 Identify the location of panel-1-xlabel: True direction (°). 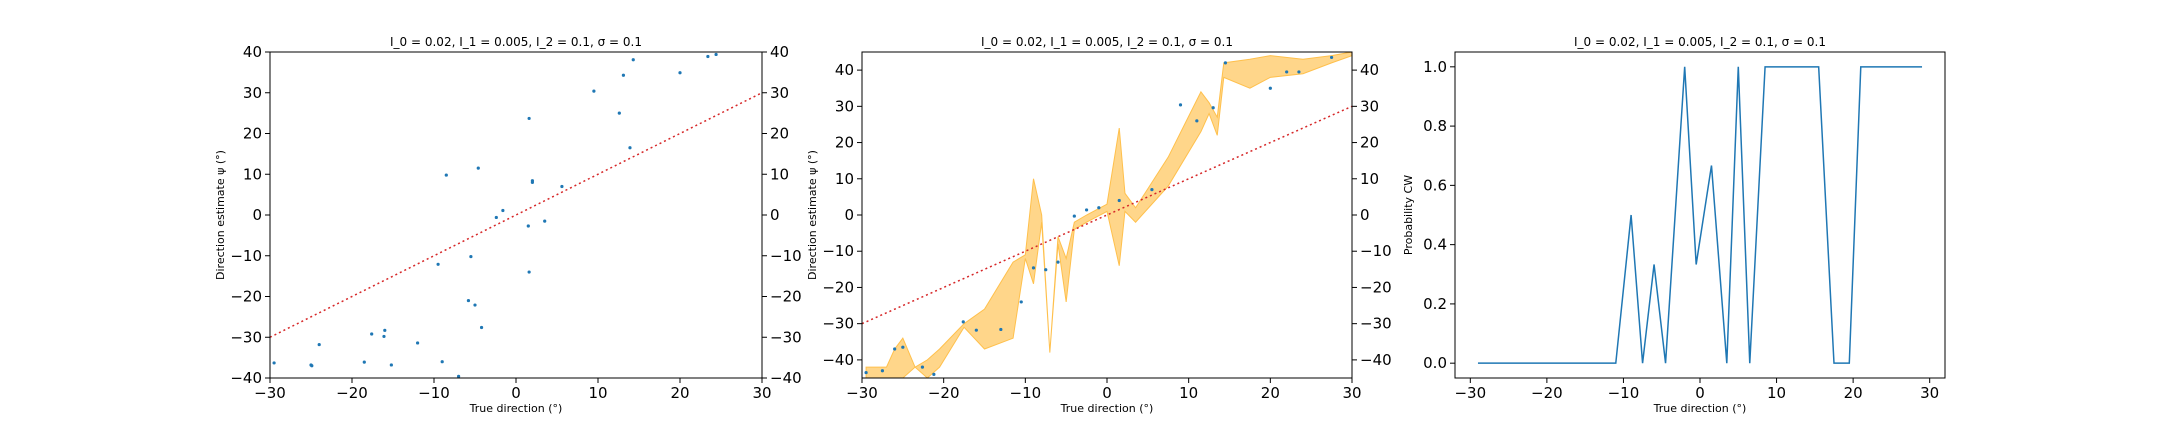
(516, 408).